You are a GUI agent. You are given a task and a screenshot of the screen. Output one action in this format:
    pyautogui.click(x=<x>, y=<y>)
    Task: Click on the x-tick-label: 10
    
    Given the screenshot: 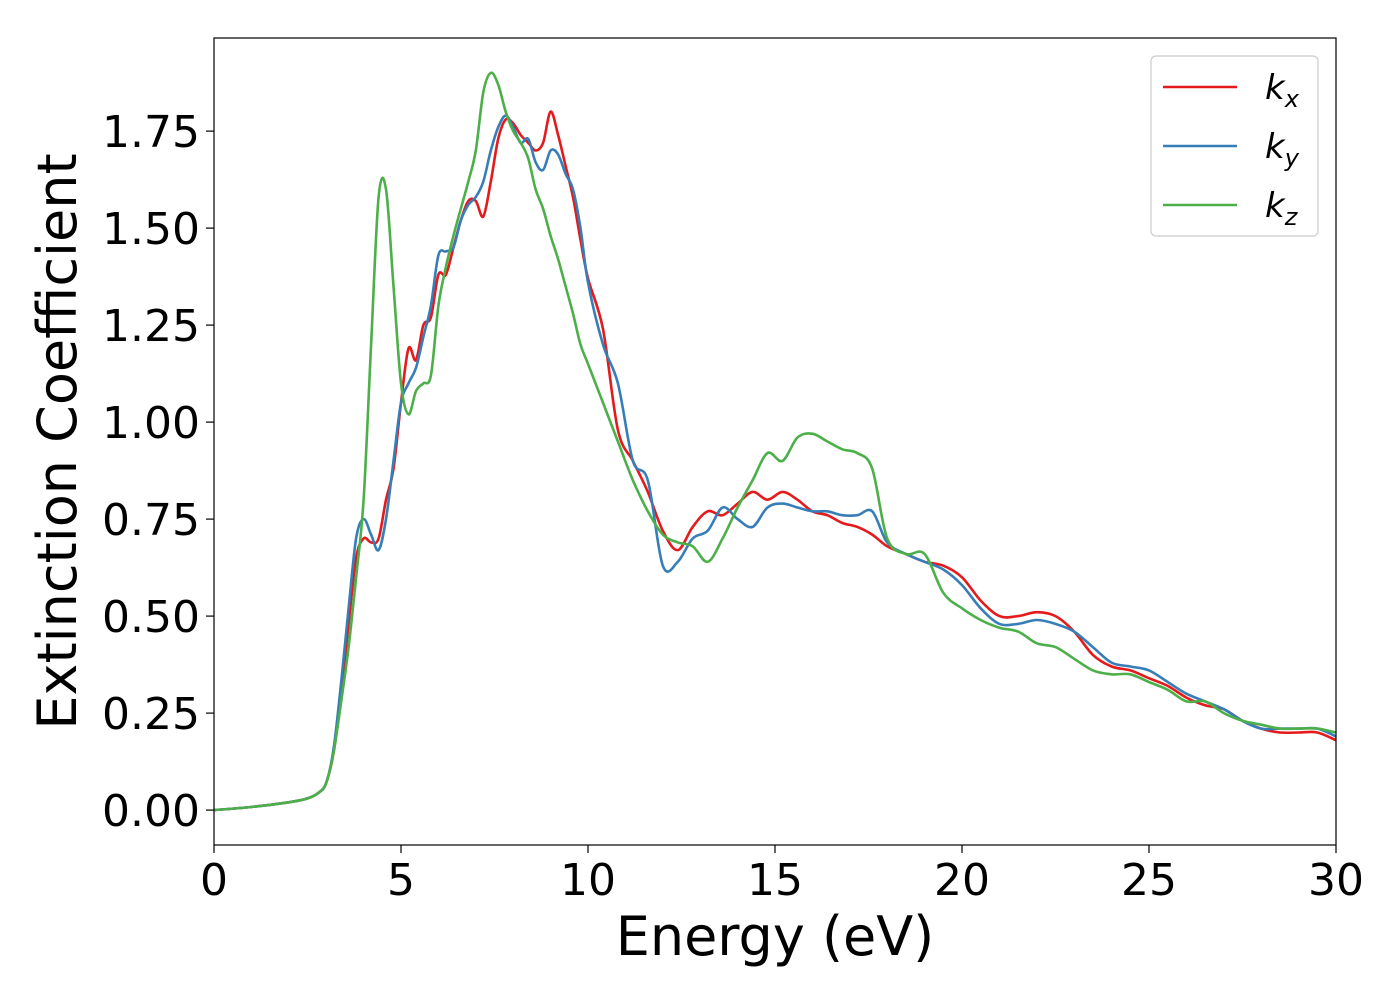 What is the action you would take?
    pyautogui.click(x=588, y=880)
    